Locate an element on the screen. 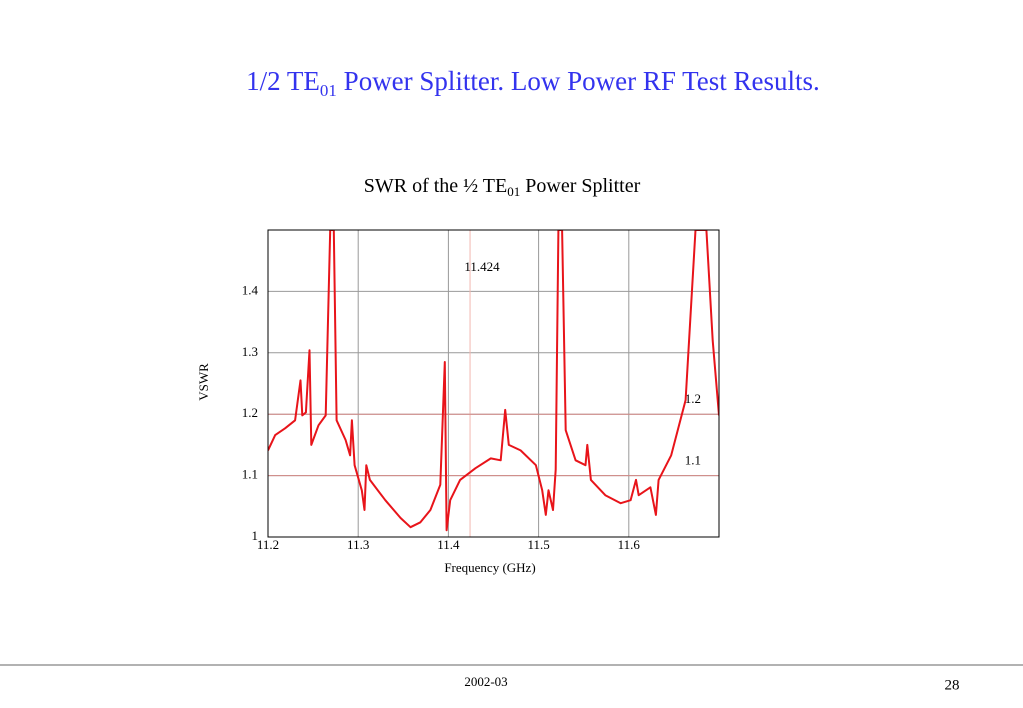 This screenshot has width=1023, height=708. title-part: 1/2 TE is located at coordinates (283, 81).